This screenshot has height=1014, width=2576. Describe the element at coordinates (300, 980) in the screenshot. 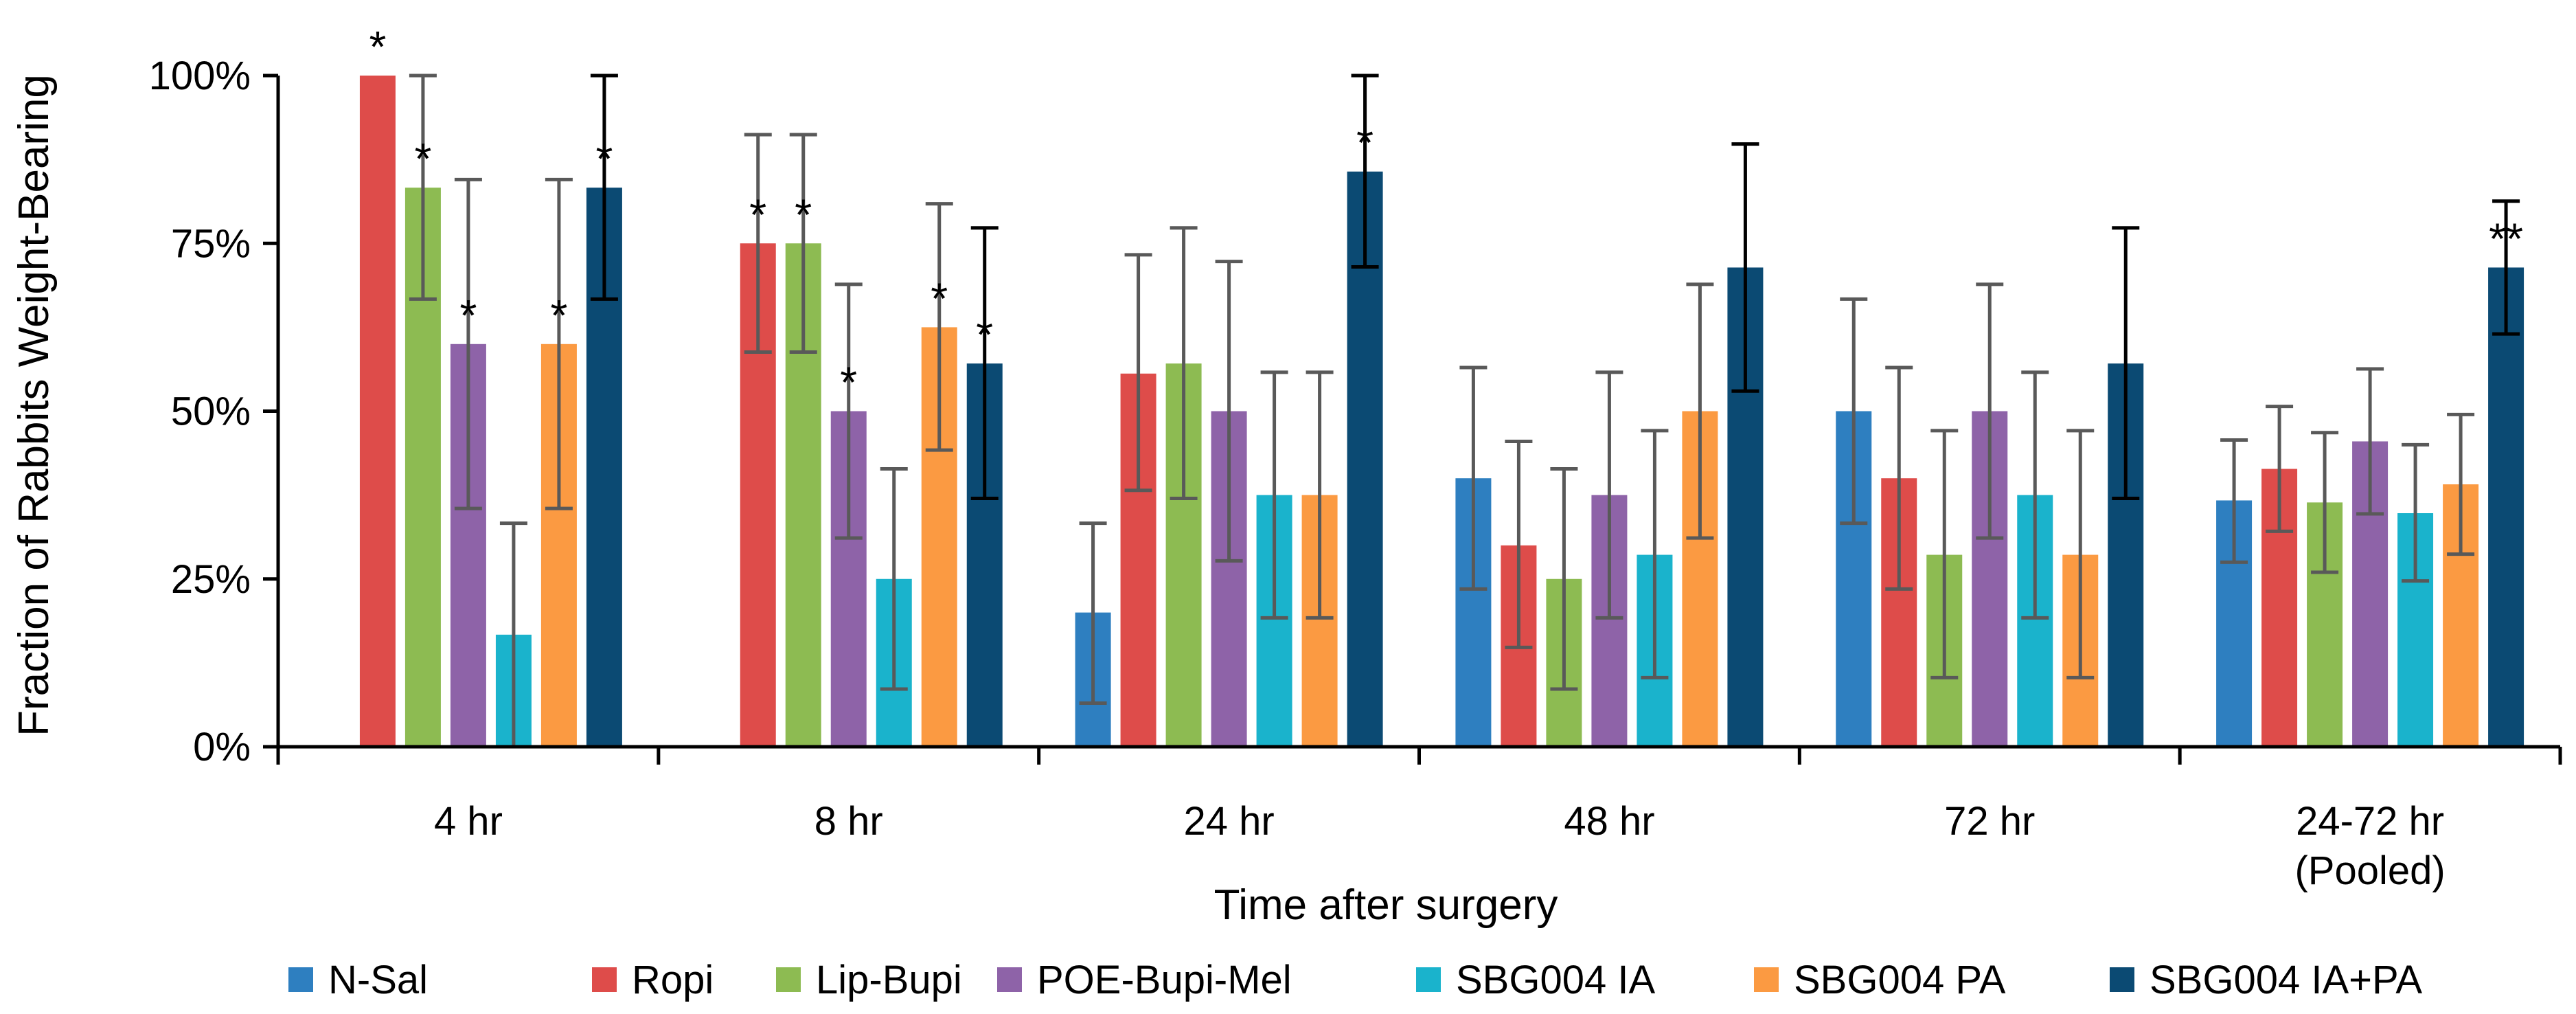

I see `legend-swatch-n-sal` at that location.